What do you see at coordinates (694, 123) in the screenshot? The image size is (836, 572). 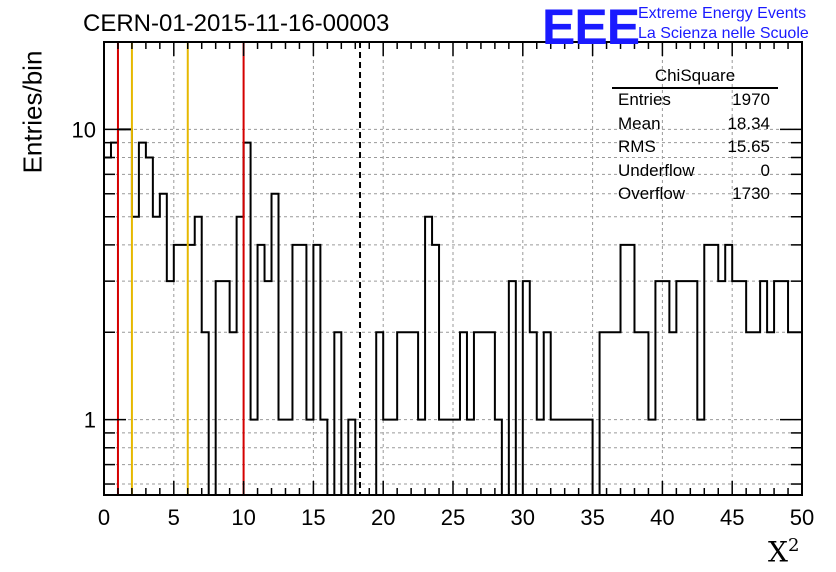 I see `stats-row-mean: Mean 18.34` at bounding box center [694, 123].